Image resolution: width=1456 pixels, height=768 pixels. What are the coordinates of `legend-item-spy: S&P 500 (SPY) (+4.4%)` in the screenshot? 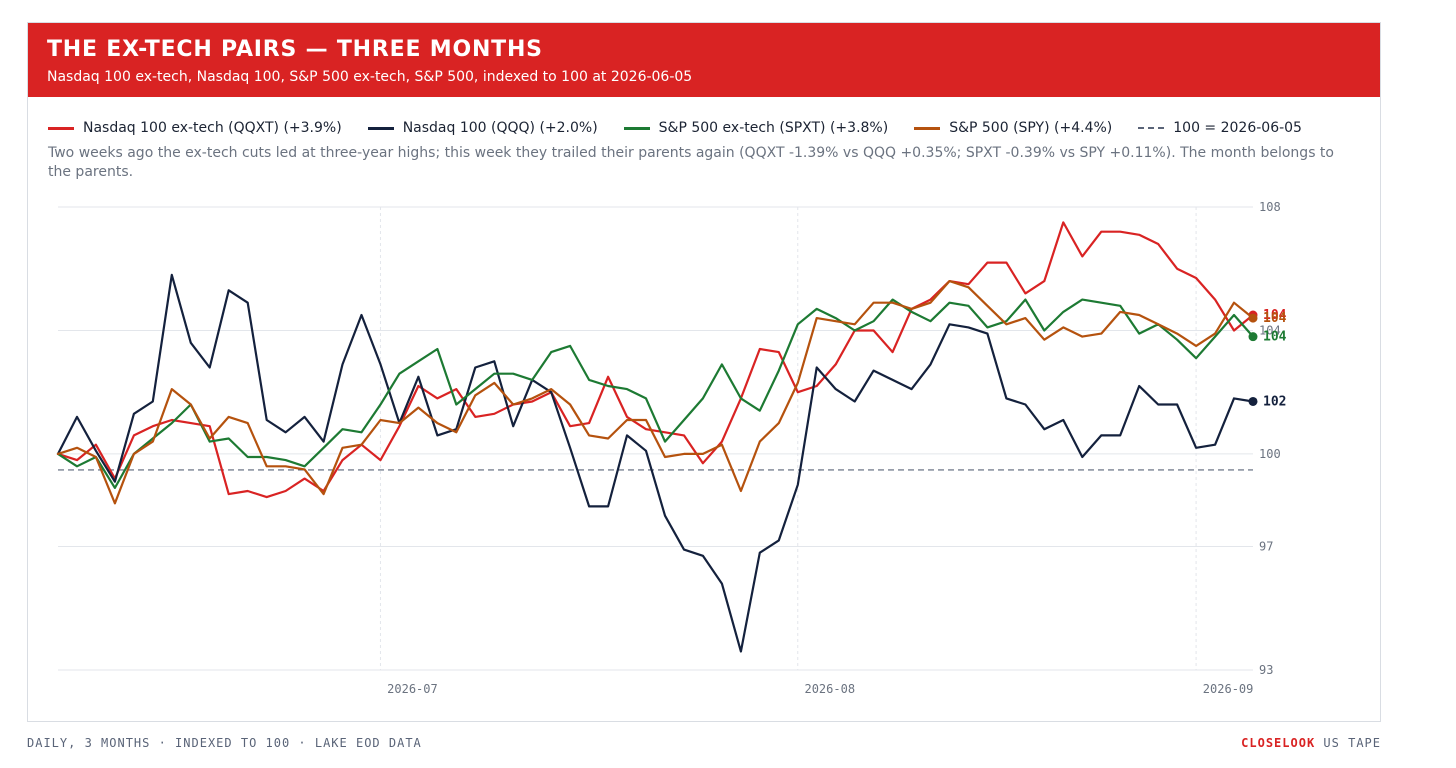 It's located at (1013, 128).